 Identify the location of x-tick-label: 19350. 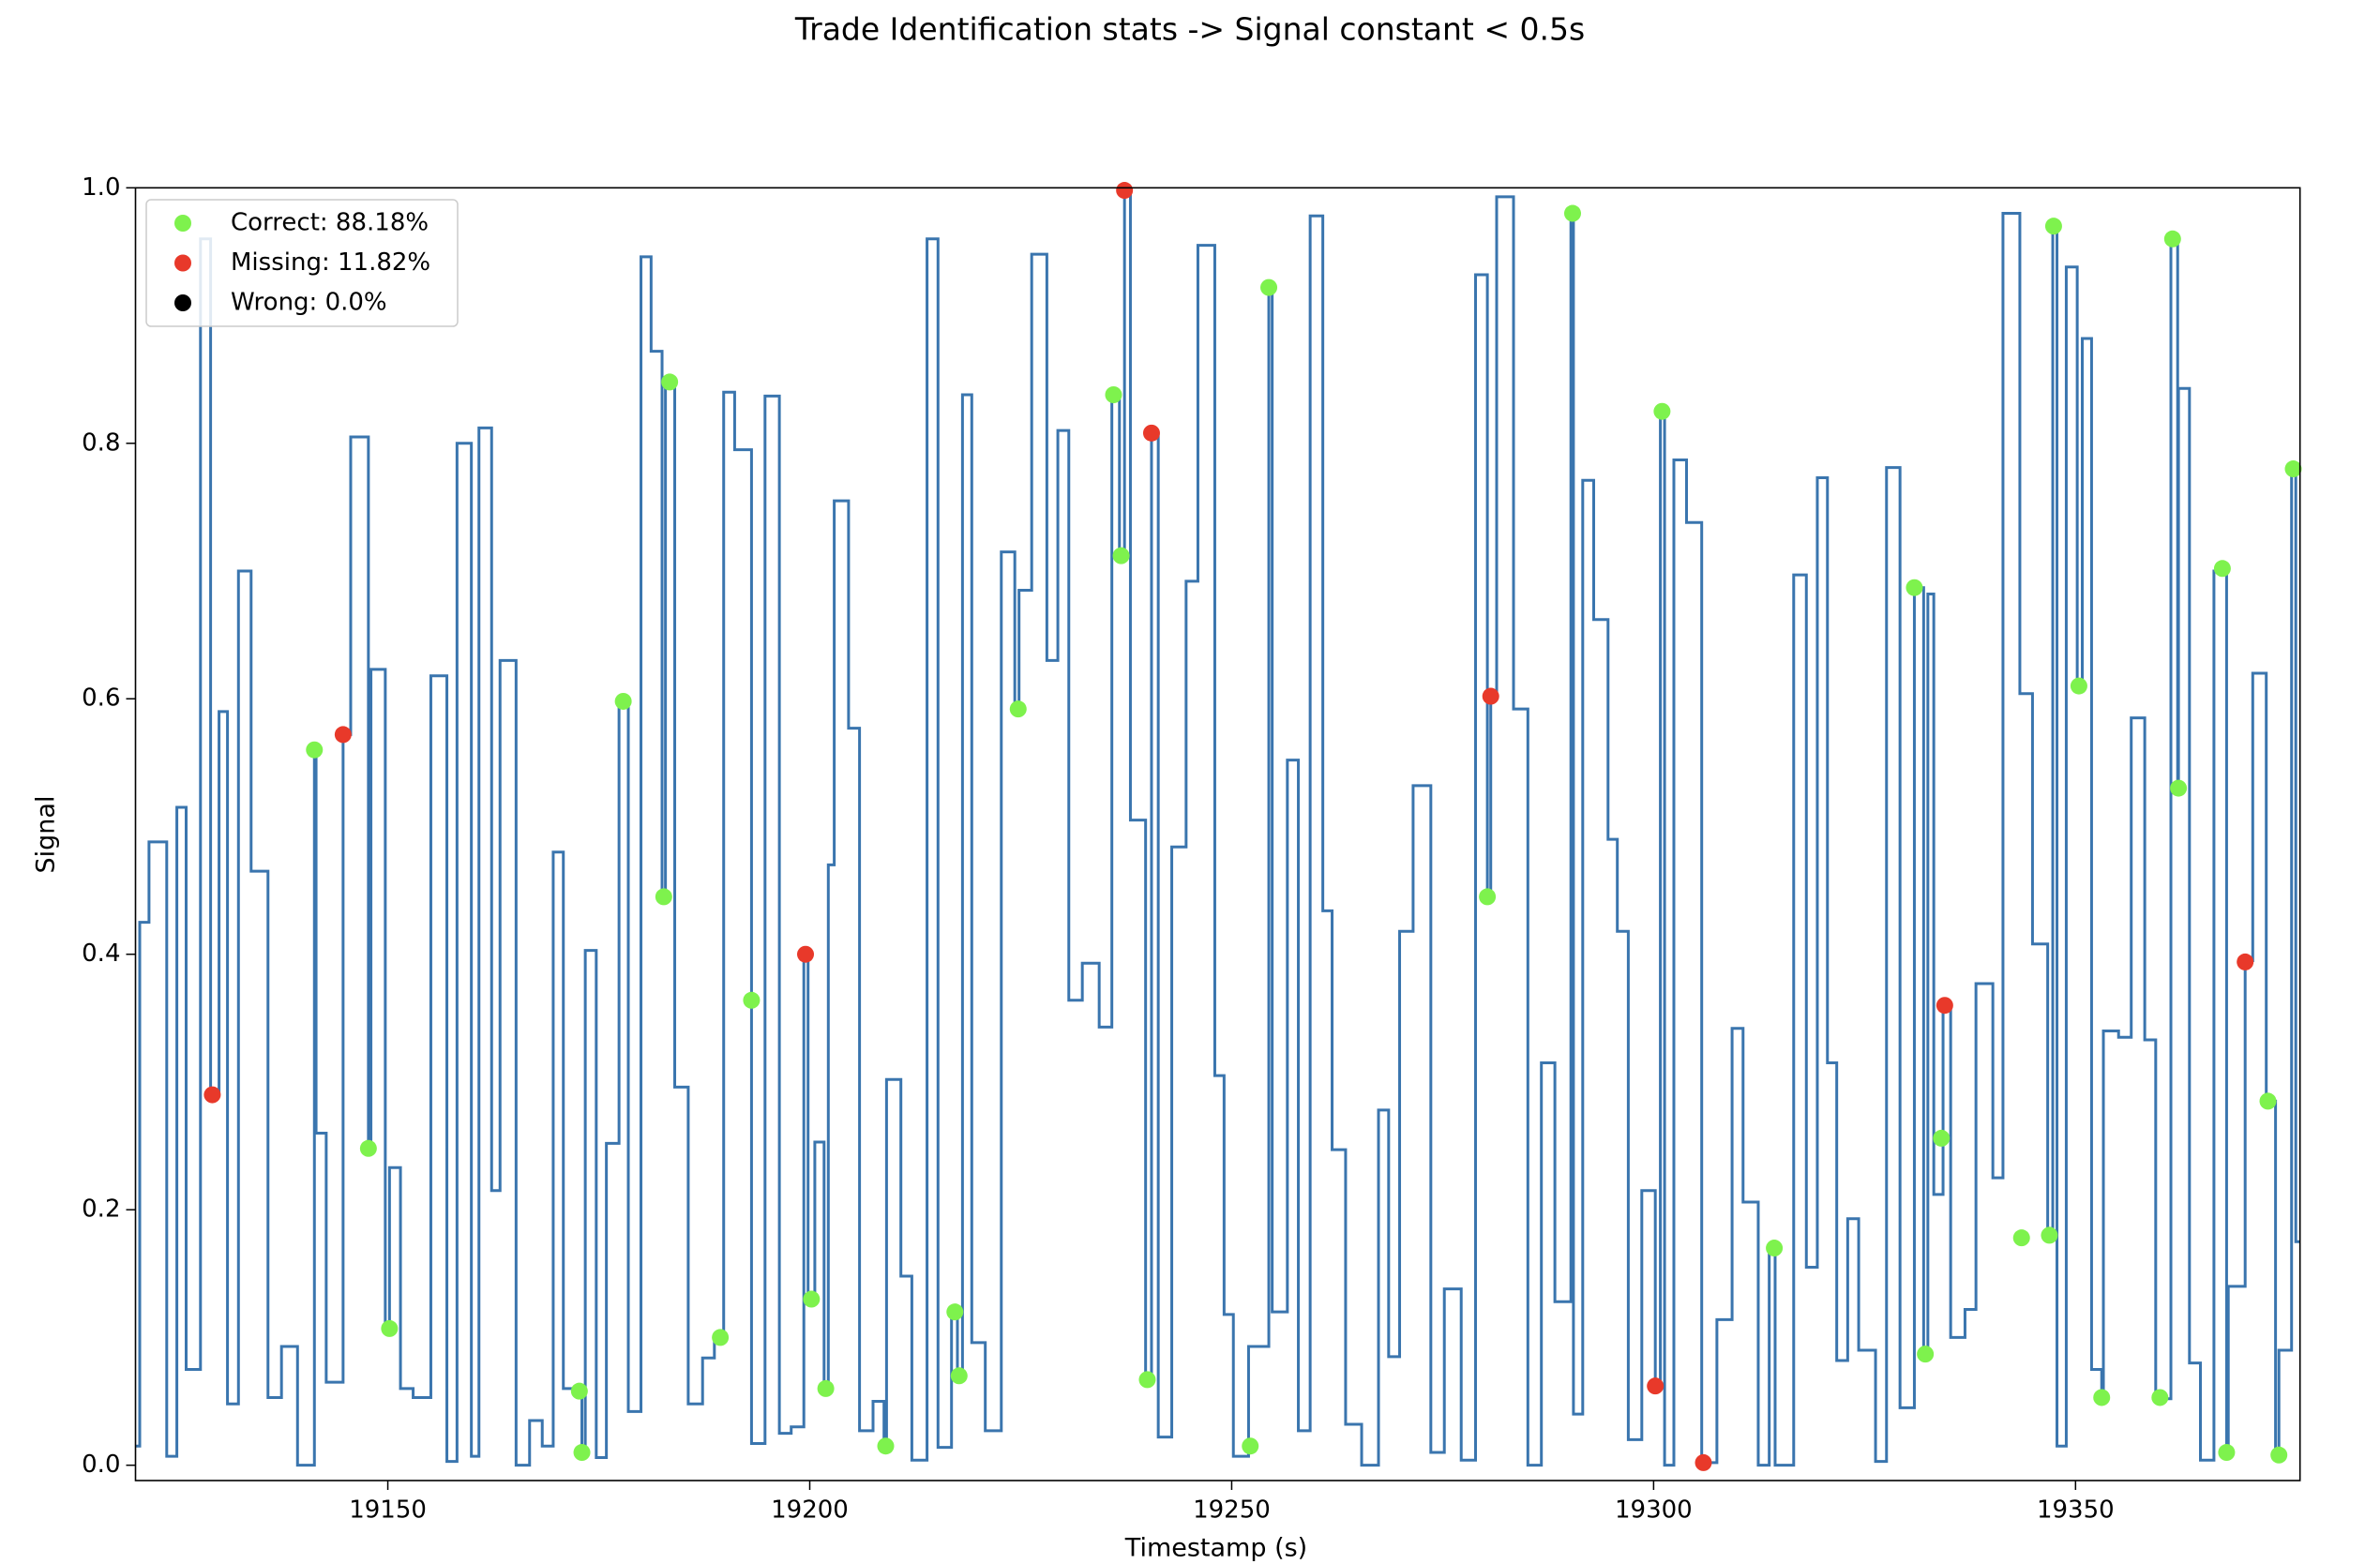
(2076, 1511).